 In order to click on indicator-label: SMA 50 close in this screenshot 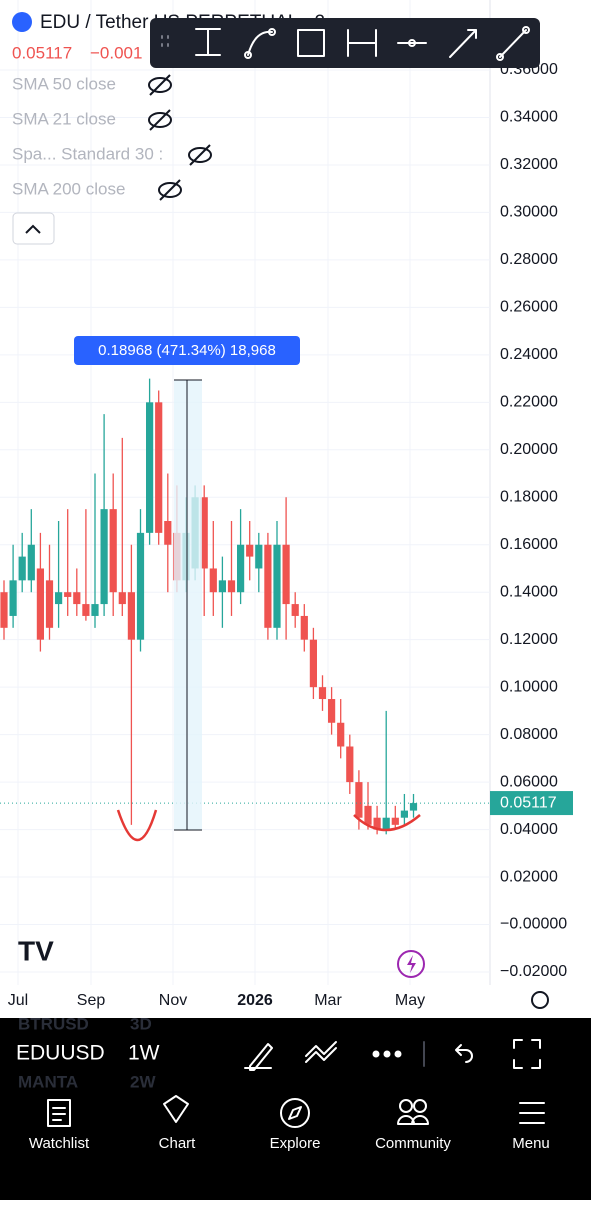, I will do `click(64, 83)`.